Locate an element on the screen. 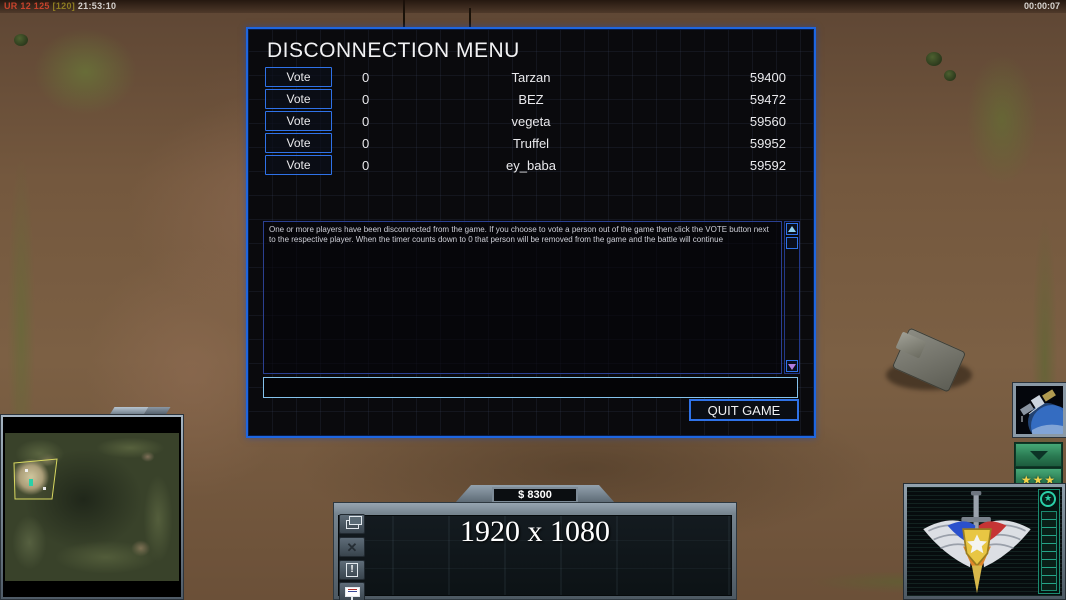  player-row: Vote 0 ey_baba 59592 is located at coordinates (533, 165).